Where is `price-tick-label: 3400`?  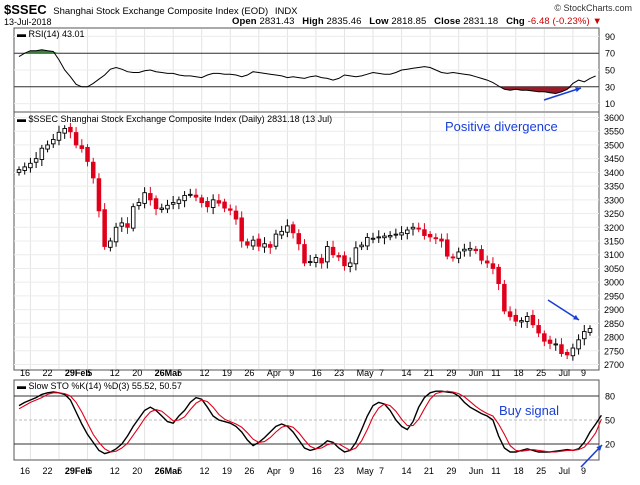
price-tick-label: 3400 is located at coordinates (614, 173).